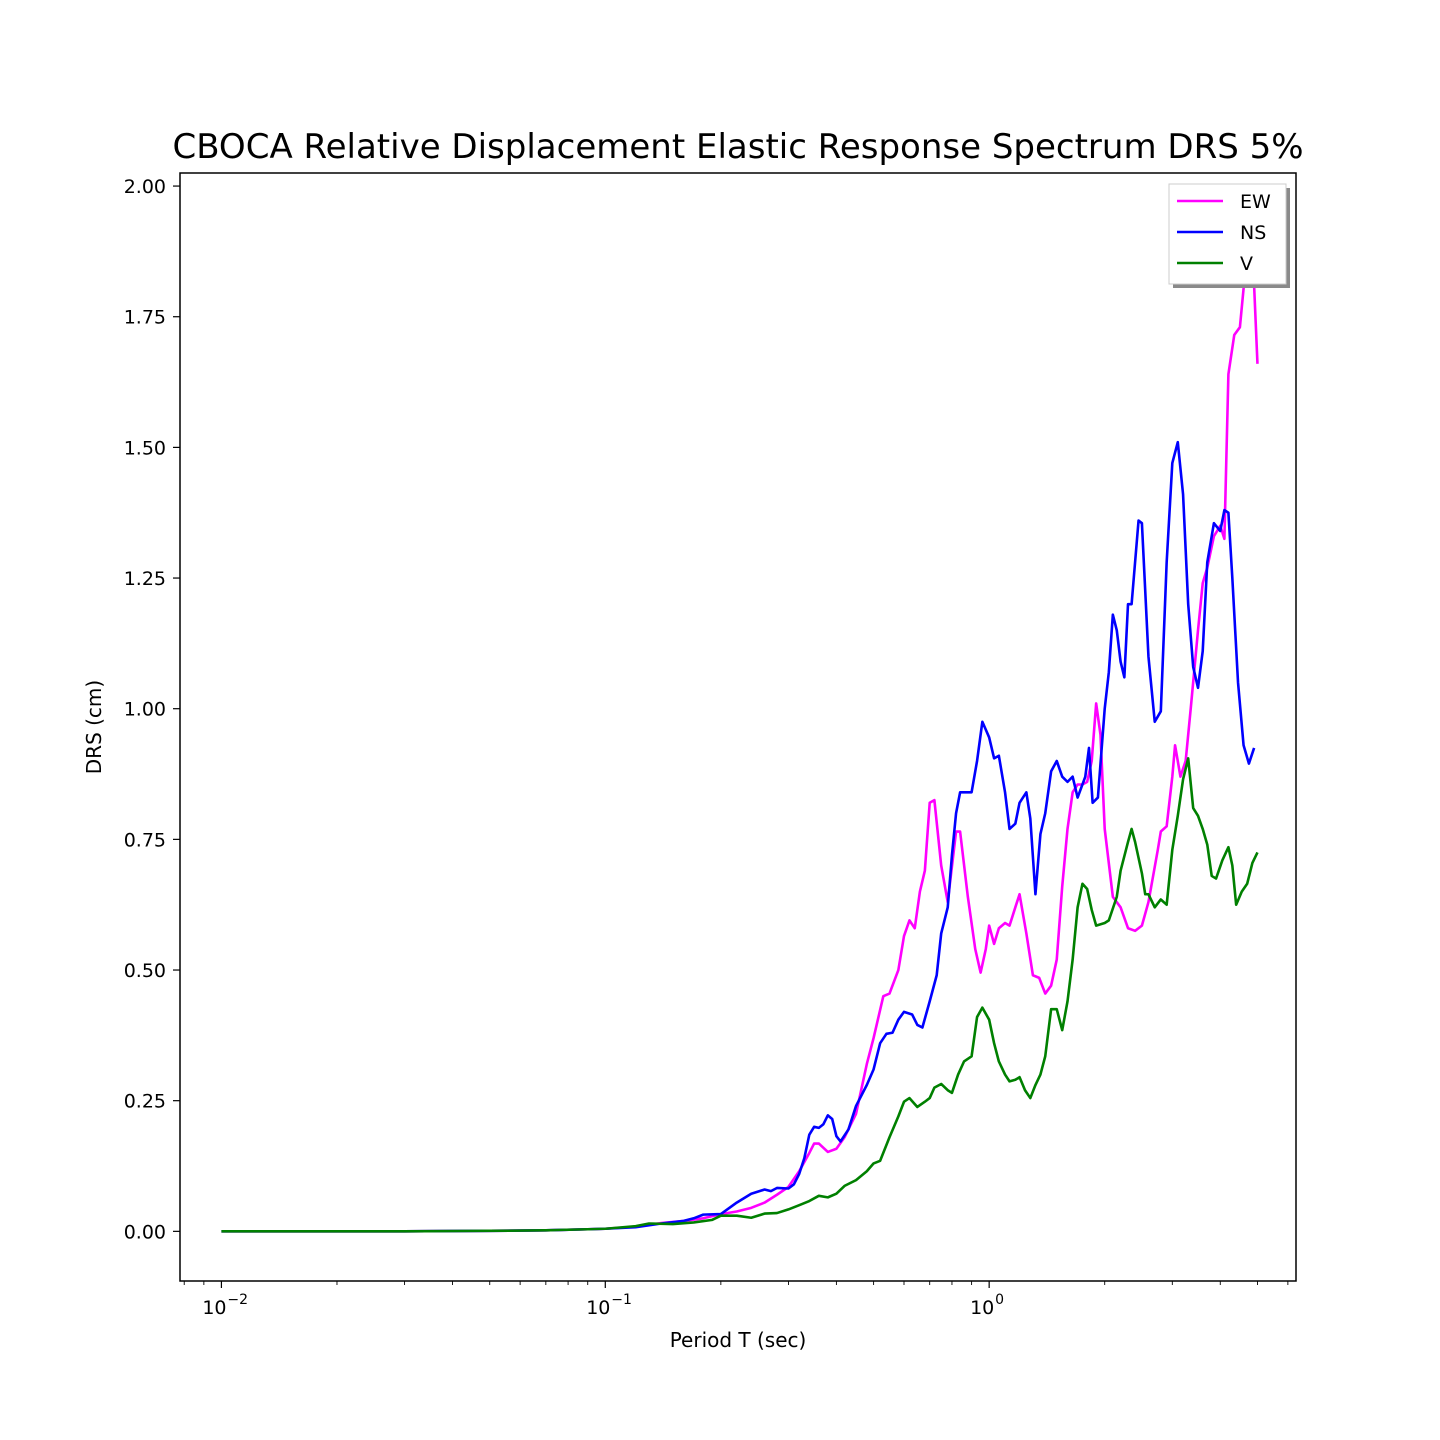  I want to click on y-tick-label: 1.50, so click(145, 448).